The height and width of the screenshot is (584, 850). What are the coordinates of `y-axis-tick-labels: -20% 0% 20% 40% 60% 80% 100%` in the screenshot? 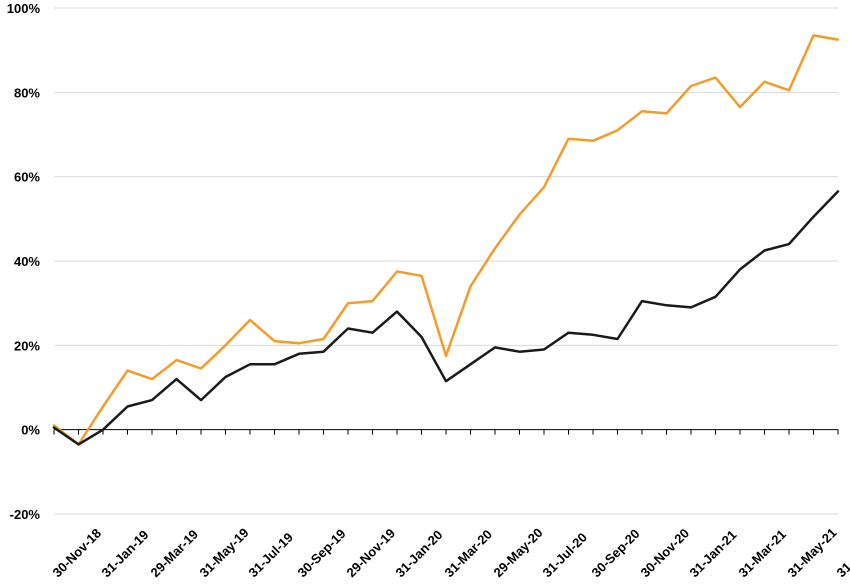 It's located at (24, 261).